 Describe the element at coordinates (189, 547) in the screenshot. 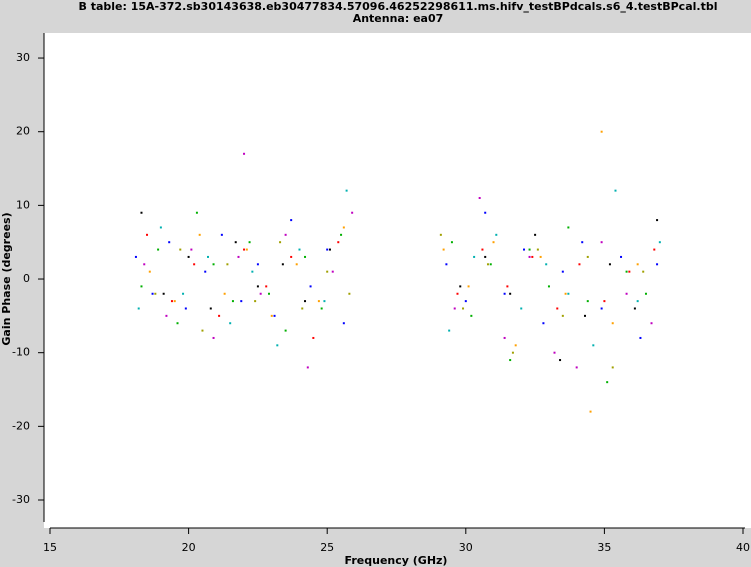

I see `x-tick-label: 20` at that location.